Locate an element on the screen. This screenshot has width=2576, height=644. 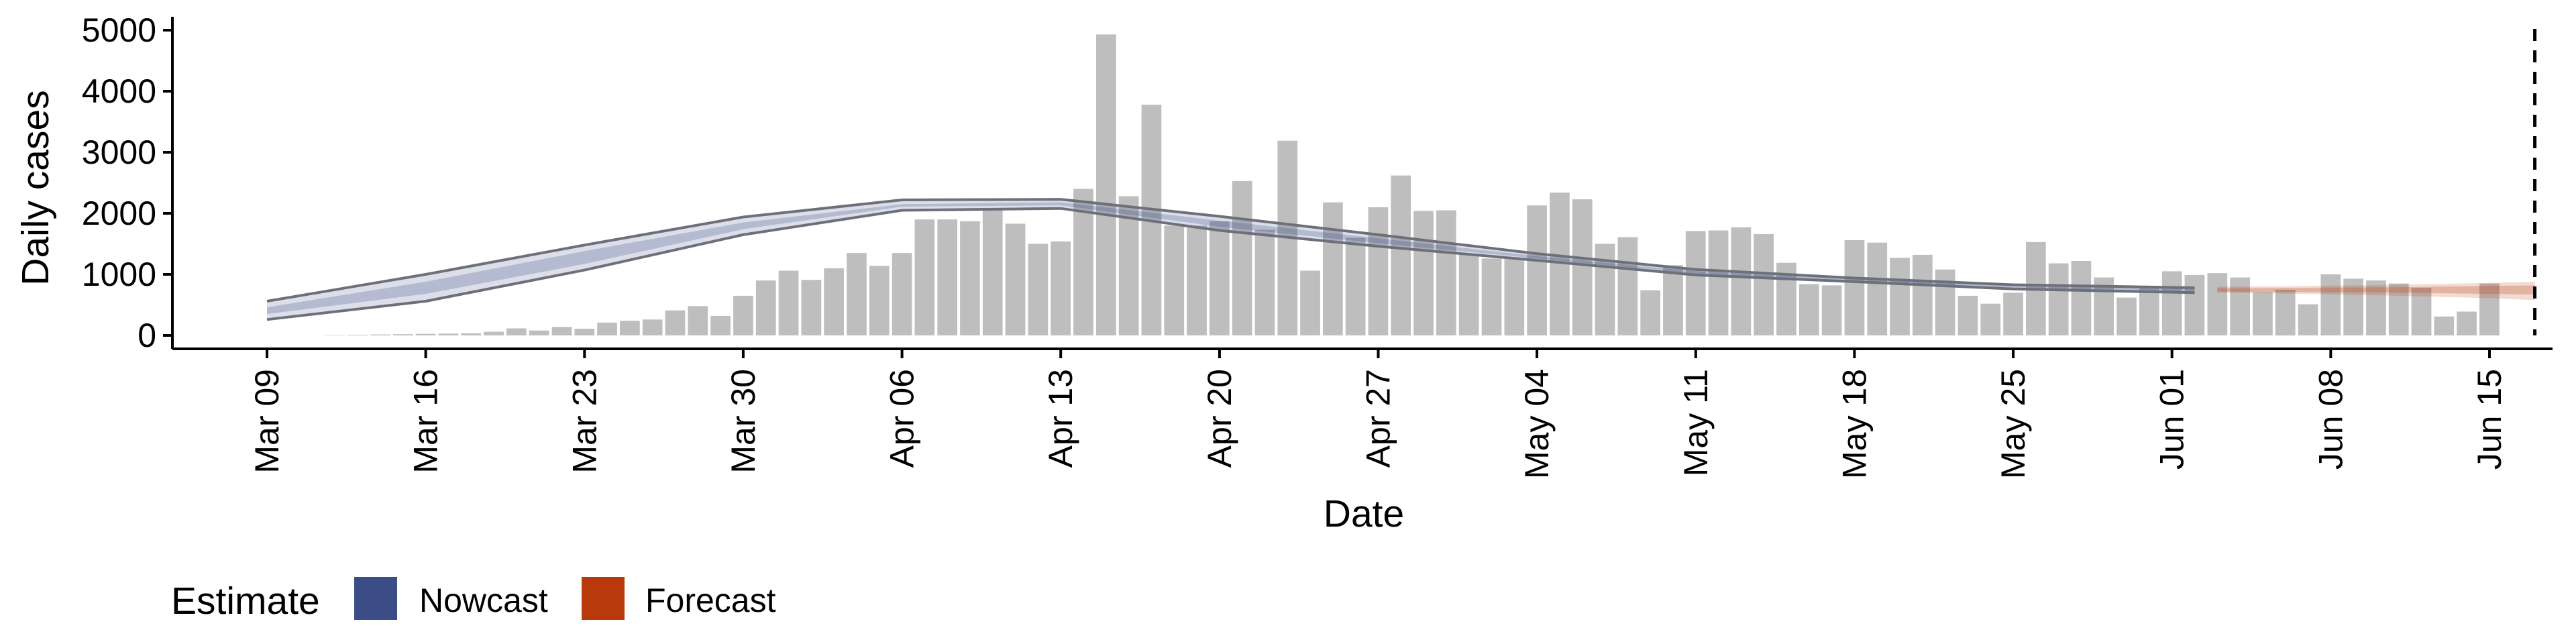
x-tick-label-1: Mar 16 is located at coordinates (426, 421).